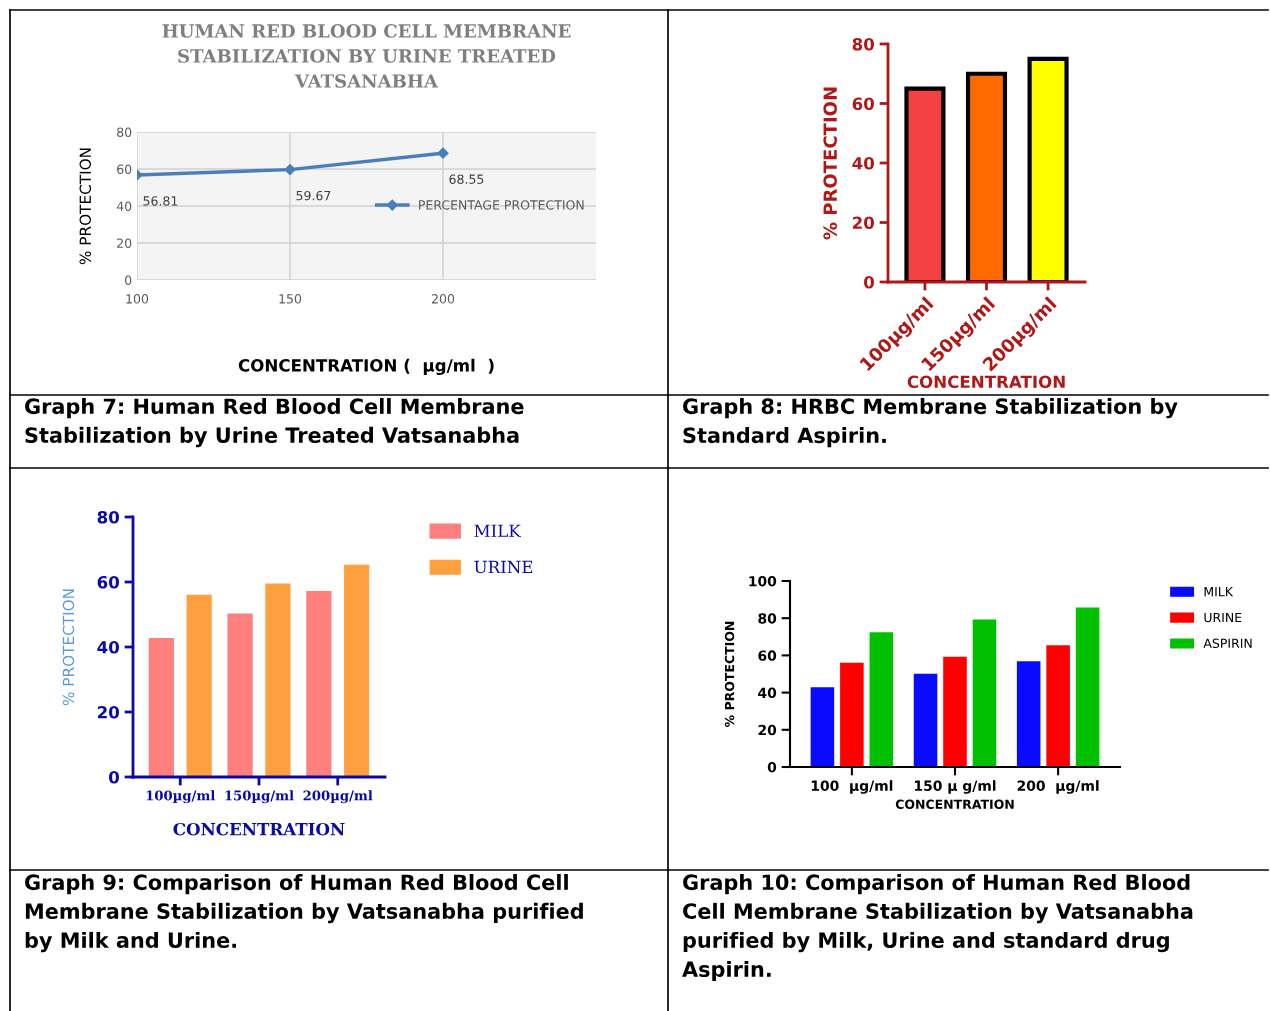 This screenshot has width=1270, height=1011. Describe the element at coordinates (937, 928) in the screenshot. I see `caption: Graph 10: Comparison of Human Red Blood Cell Membrane Stabilization by Vatsanabha purified by Milk, Urine and standard drug Aspirin.` at that location.